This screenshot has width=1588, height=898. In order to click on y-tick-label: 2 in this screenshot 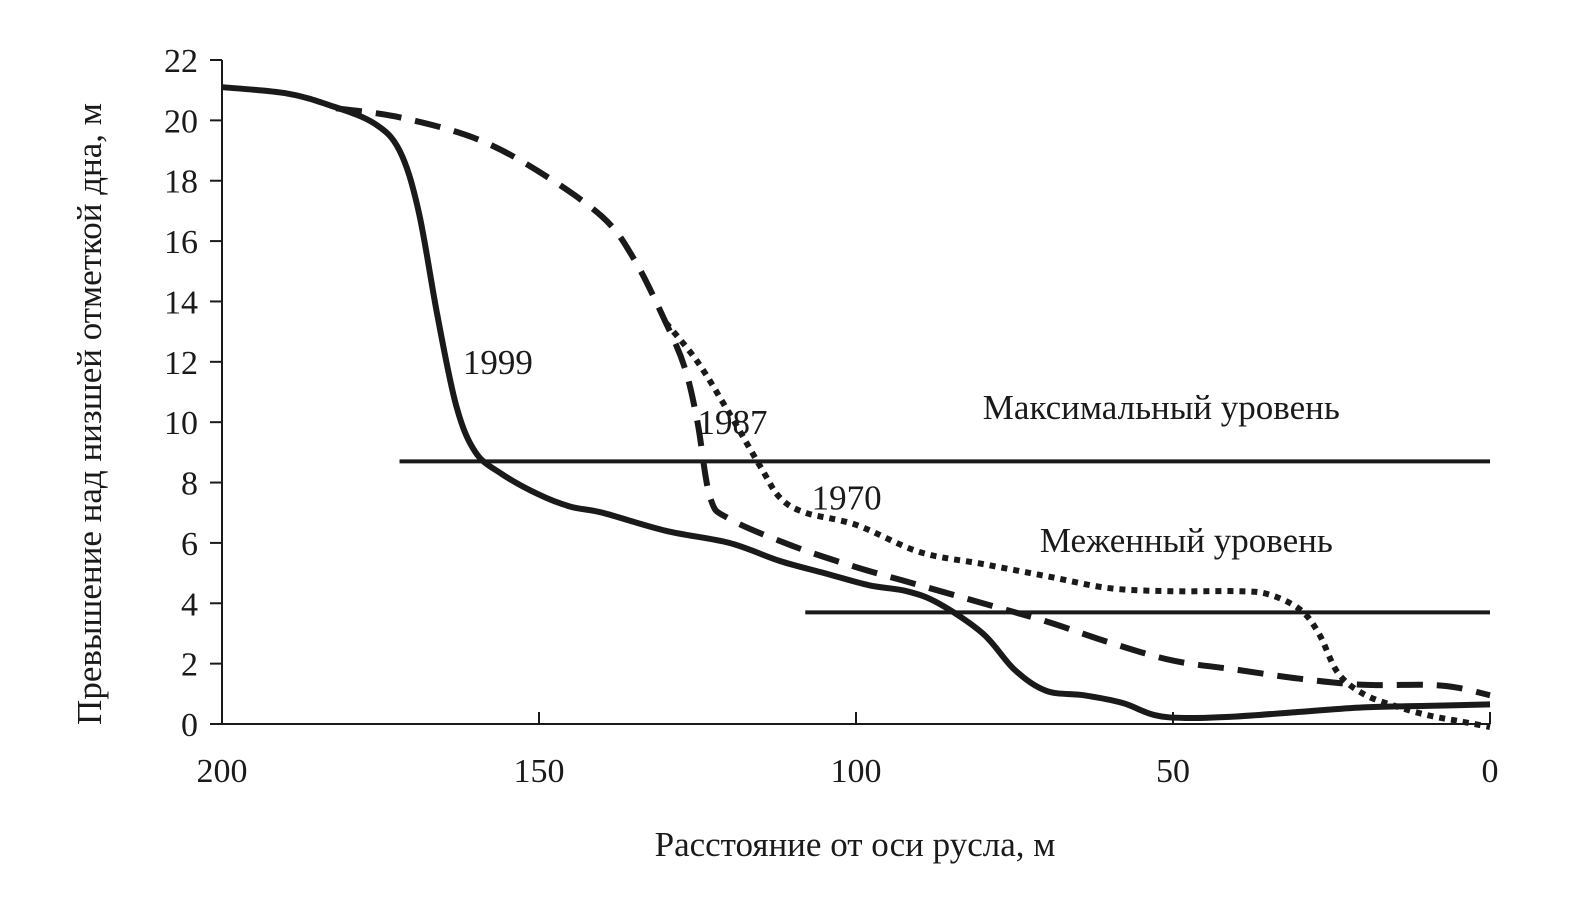, I will do `click(189, 665)`.